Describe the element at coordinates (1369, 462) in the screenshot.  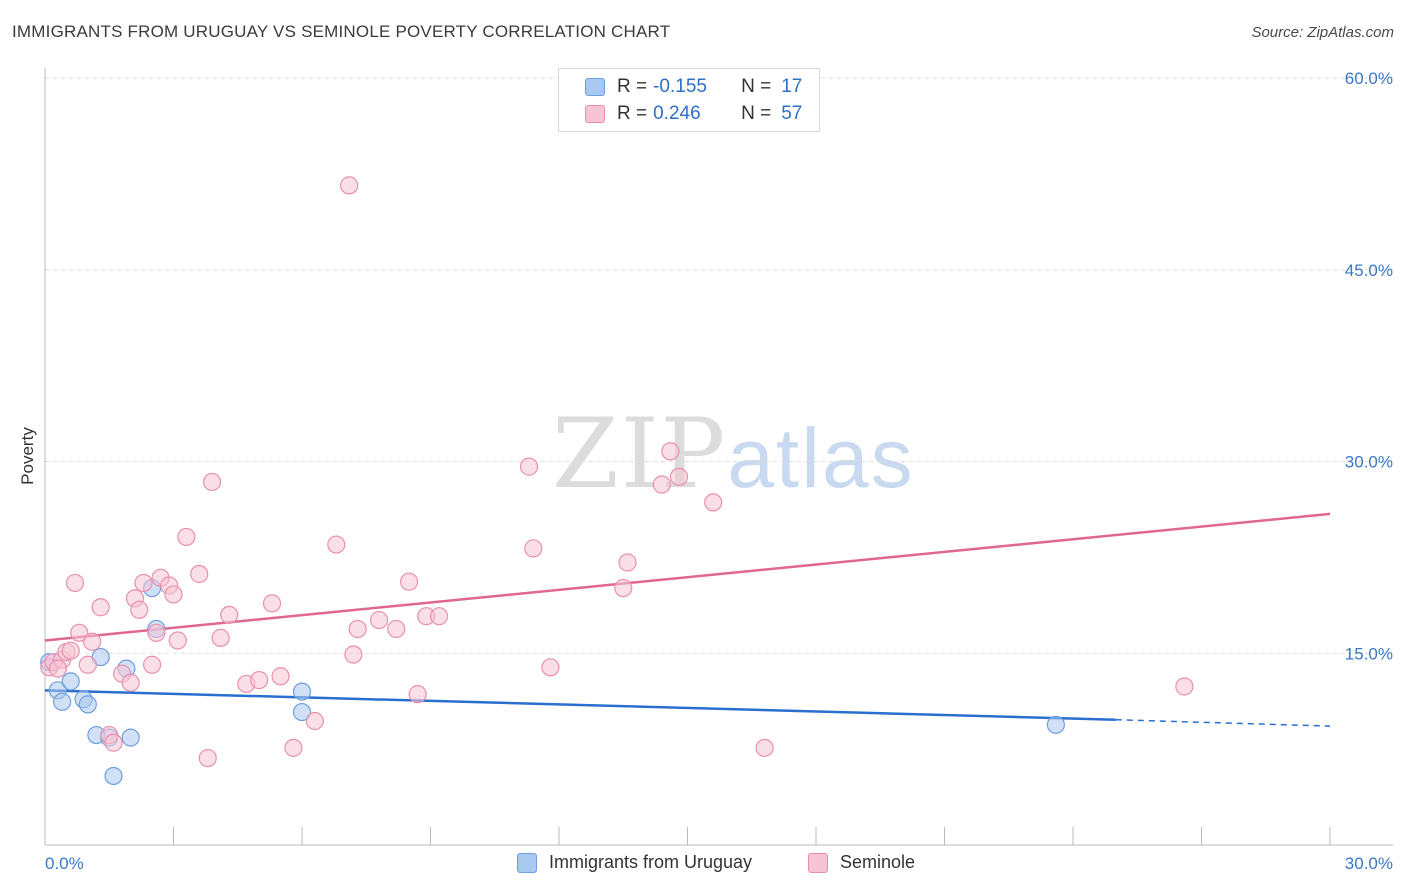
I see `y-tick-label: 30.0%` at that location.